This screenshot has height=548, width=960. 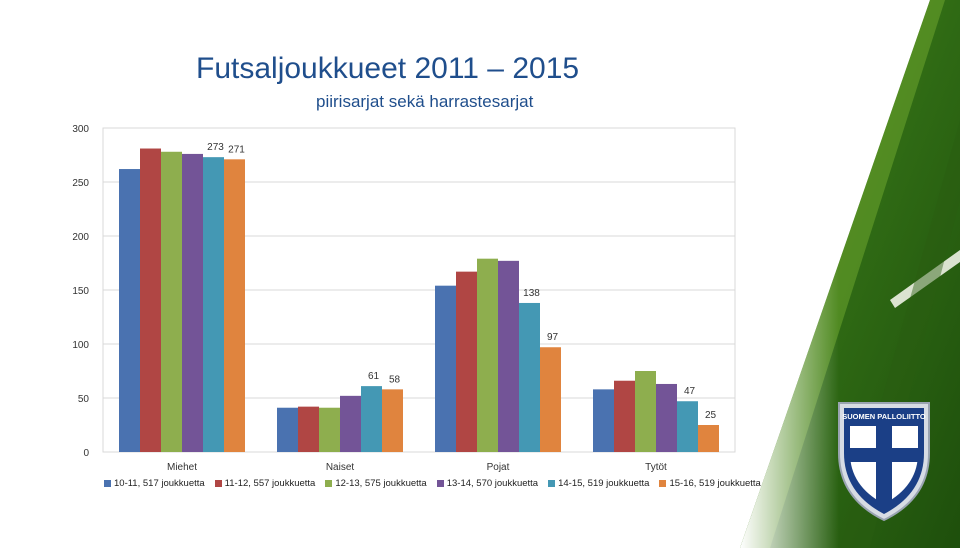 What do you see at coordinates (388, 68) in the screenshot?
I see `page-title: Futsaljoukkueet 2011 – 2015` at bounding box center [388, 68].